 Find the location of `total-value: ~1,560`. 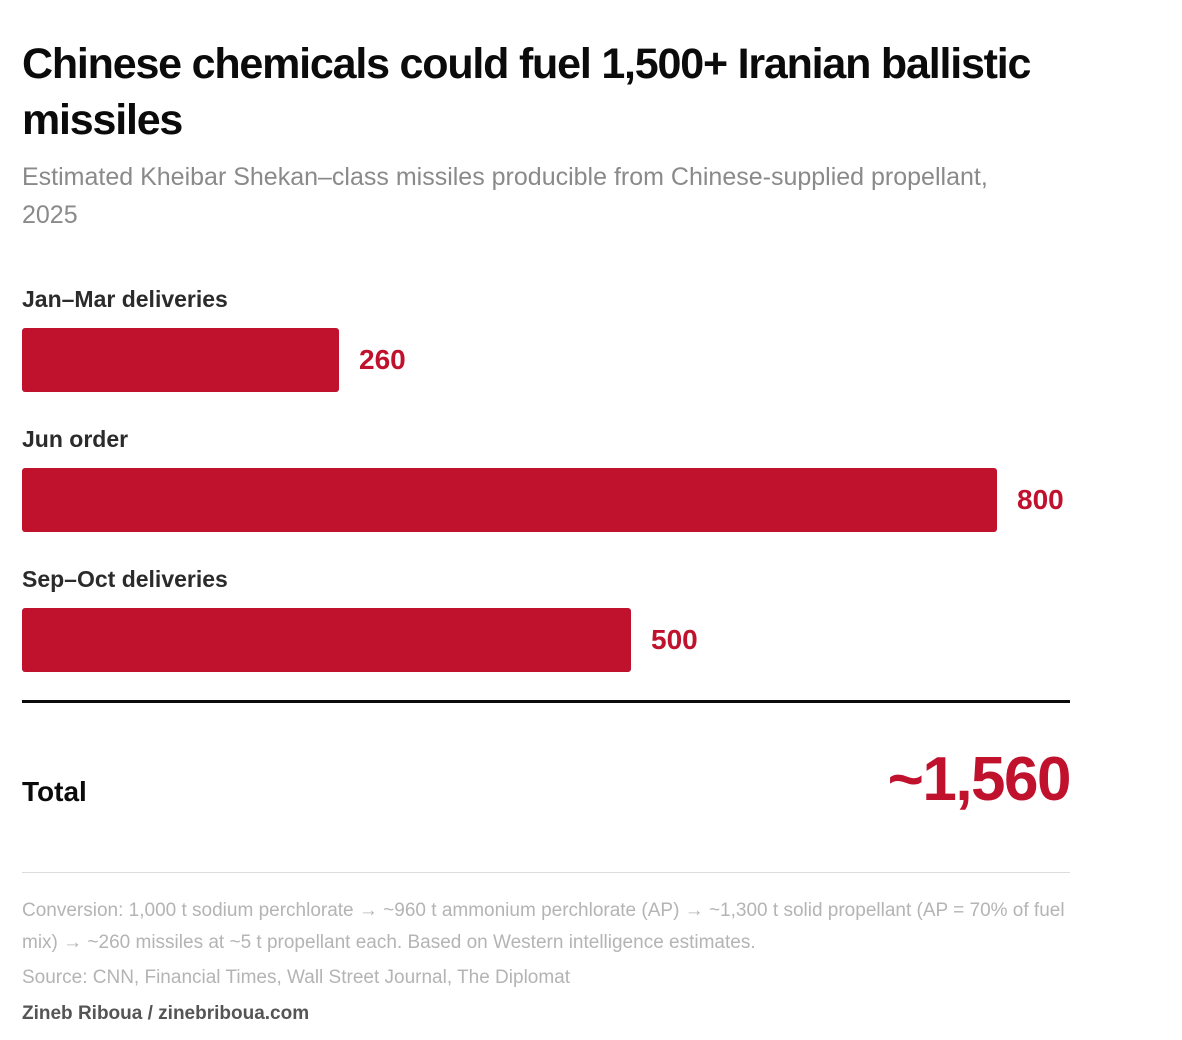

total-value: ~1,560 is located at coordinates (979, 779).